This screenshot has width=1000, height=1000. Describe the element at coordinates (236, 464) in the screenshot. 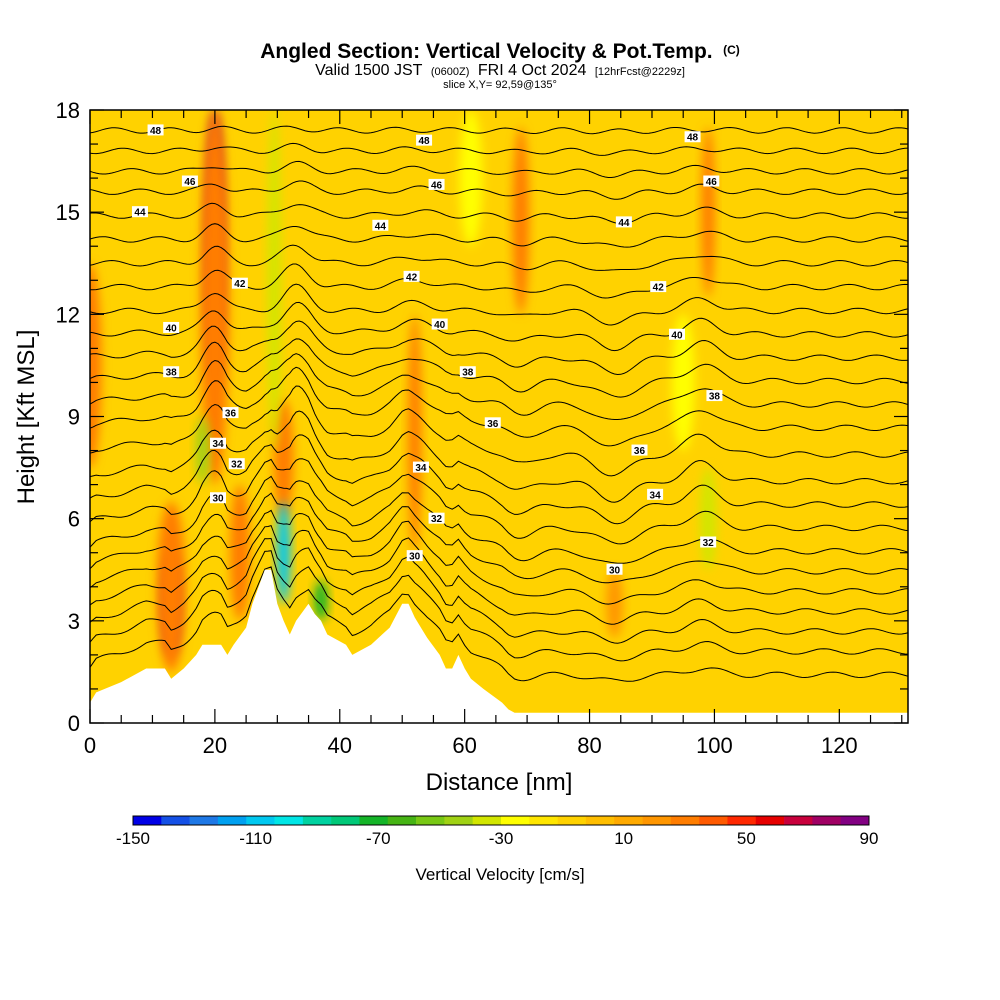

I see `contour-label-2: 32` at that location.